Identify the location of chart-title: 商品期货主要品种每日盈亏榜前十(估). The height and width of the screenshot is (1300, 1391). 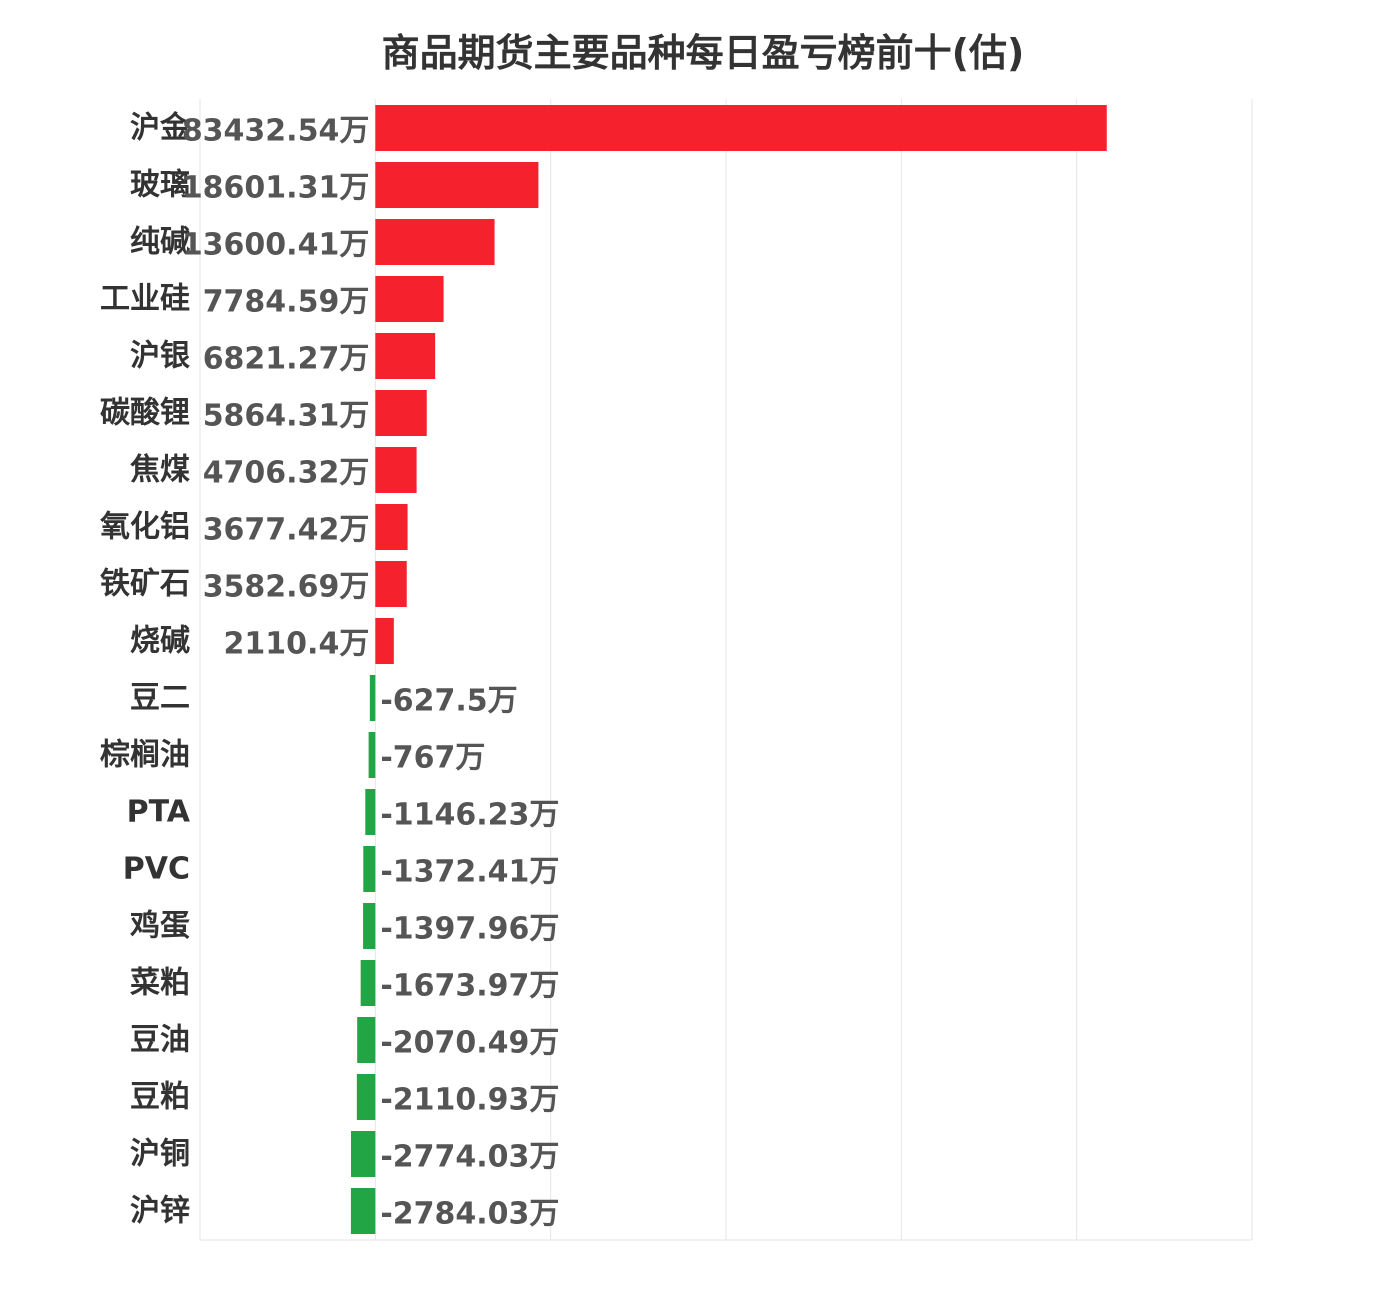
(703, 53).